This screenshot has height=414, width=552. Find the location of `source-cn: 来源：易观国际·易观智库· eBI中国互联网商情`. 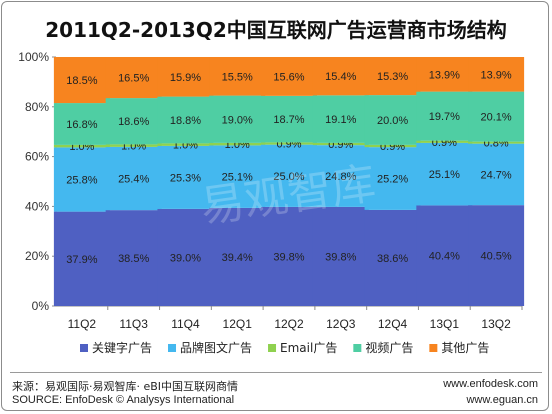

source-cn: 来源：易观国际·易观智库· eBI中国互联网商情 is located at coordinates (125, 386).